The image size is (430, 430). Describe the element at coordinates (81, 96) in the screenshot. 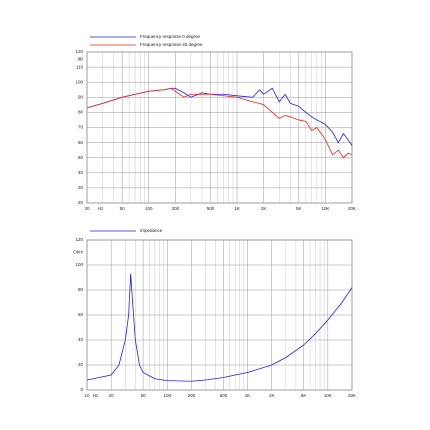

I see `y-tick-label: 90` at that location.